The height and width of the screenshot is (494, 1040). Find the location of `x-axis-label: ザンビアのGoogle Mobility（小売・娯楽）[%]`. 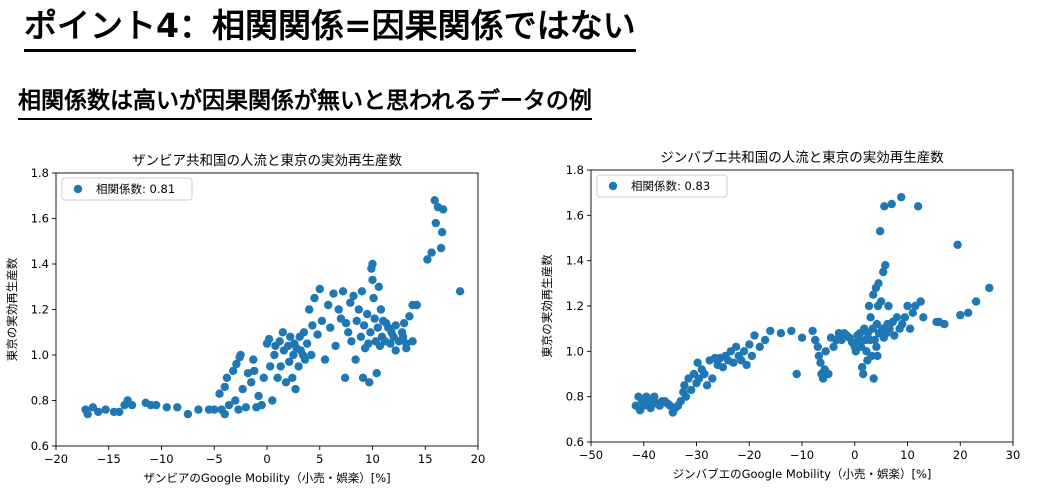

x-axis-label: ザンビアのGoogle Mobility（小売・娯楽）[%] is located at coordinates (266, 478).